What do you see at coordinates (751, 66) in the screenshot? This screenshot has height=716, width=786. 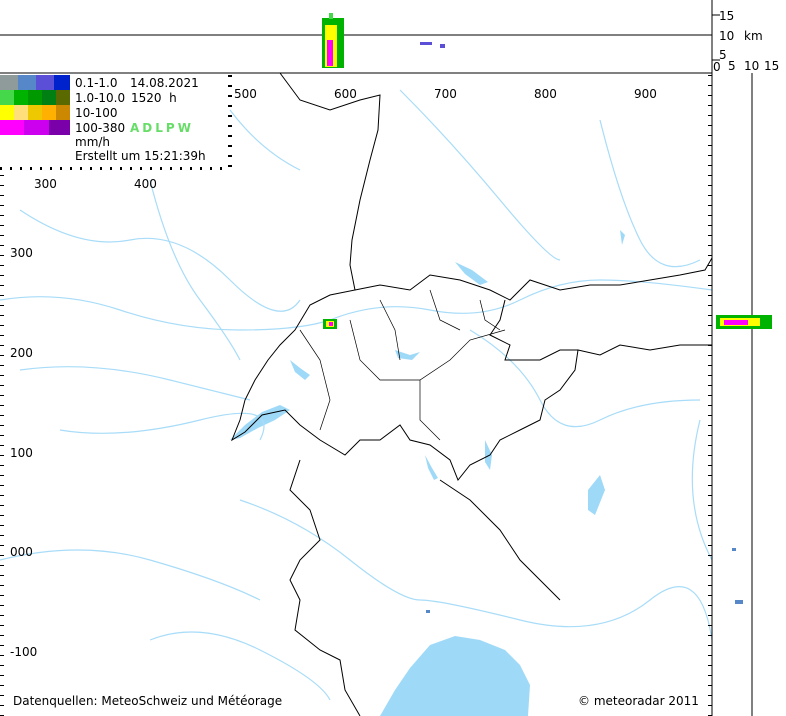 I see `side-tick: 10` at bounding box center [751, 66].